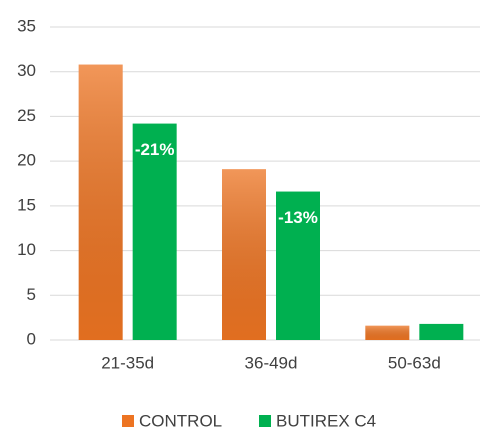 This screenshot has height=430, width=483. I want to click on legend-label: CONTROL, so click(180, 420).